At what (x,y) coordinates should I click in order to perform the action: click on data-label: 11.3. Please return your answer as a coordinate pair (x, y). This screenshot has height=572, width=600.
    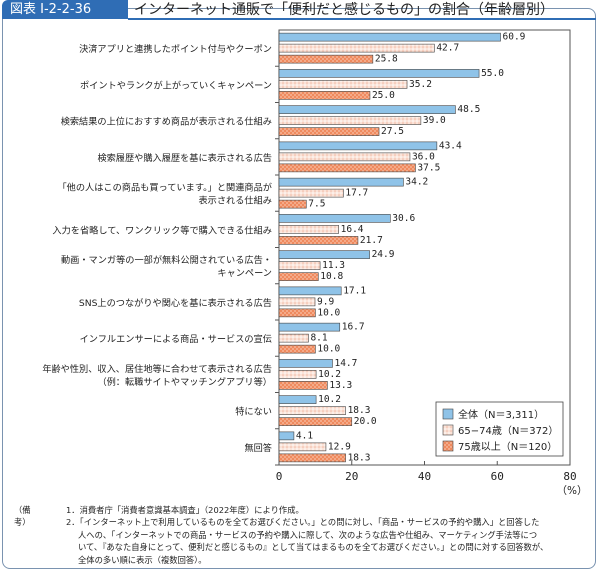
    Looking at the image, I should click on (333, 265).